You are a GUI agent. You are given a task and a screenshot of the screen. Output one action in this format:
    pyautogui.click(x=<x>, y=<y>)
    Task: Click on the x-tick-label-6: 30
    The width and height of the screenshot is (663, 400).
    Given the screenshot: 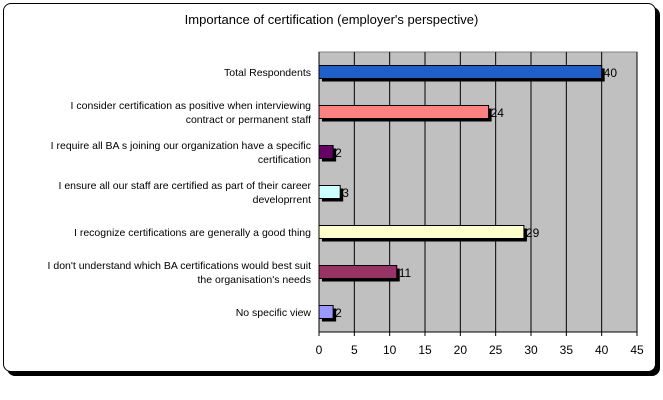 What is the action you would take?
    pyautogui.click(x=531, y=350)
    